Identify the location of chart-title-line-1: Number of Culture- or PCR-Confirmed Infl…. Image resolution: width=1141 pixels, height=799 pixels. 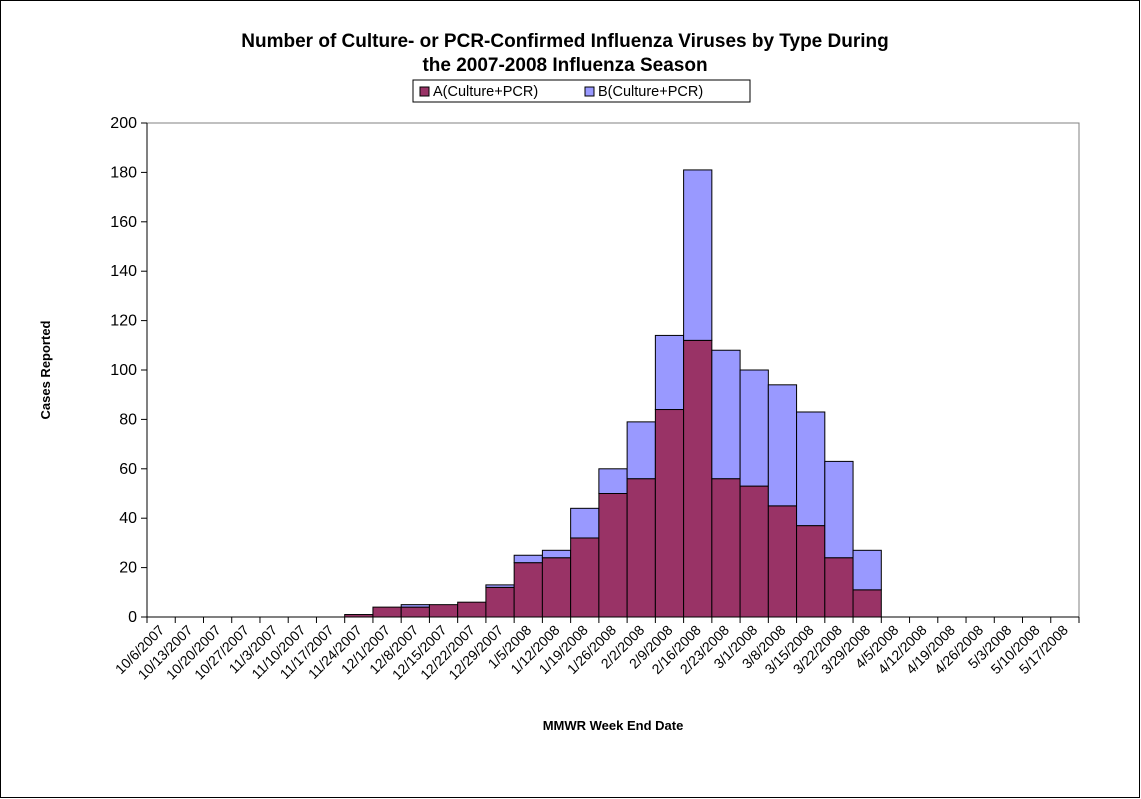
(564, 41).